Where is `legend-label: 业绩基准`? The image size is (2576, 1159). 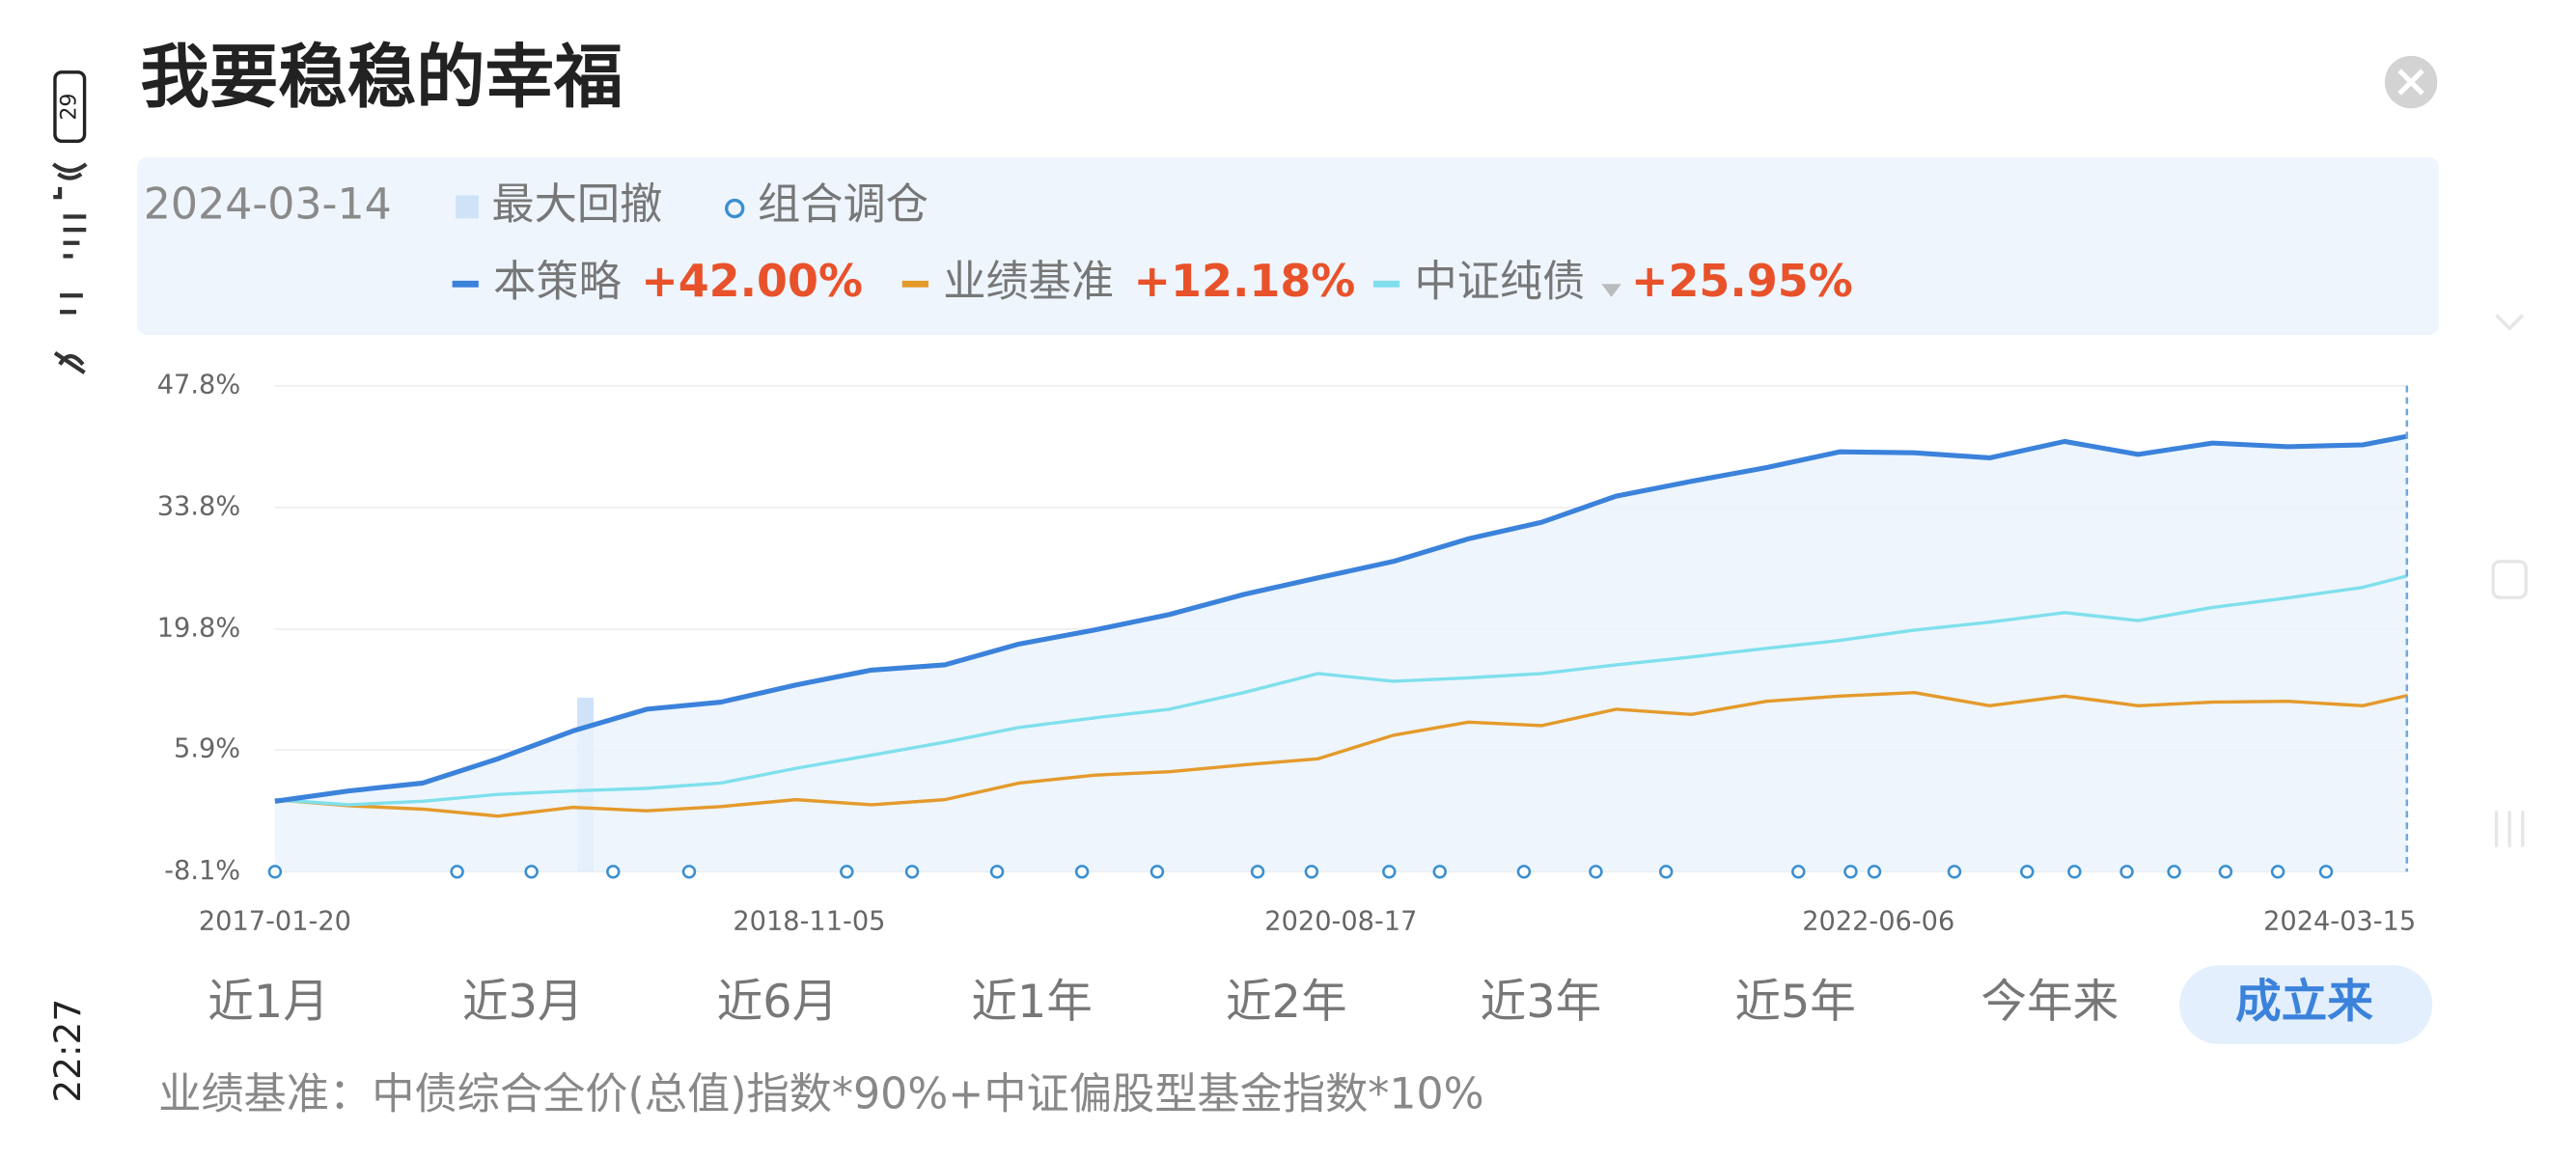
legend-label: 业绩基准 is located at coordinates (1028, 281).